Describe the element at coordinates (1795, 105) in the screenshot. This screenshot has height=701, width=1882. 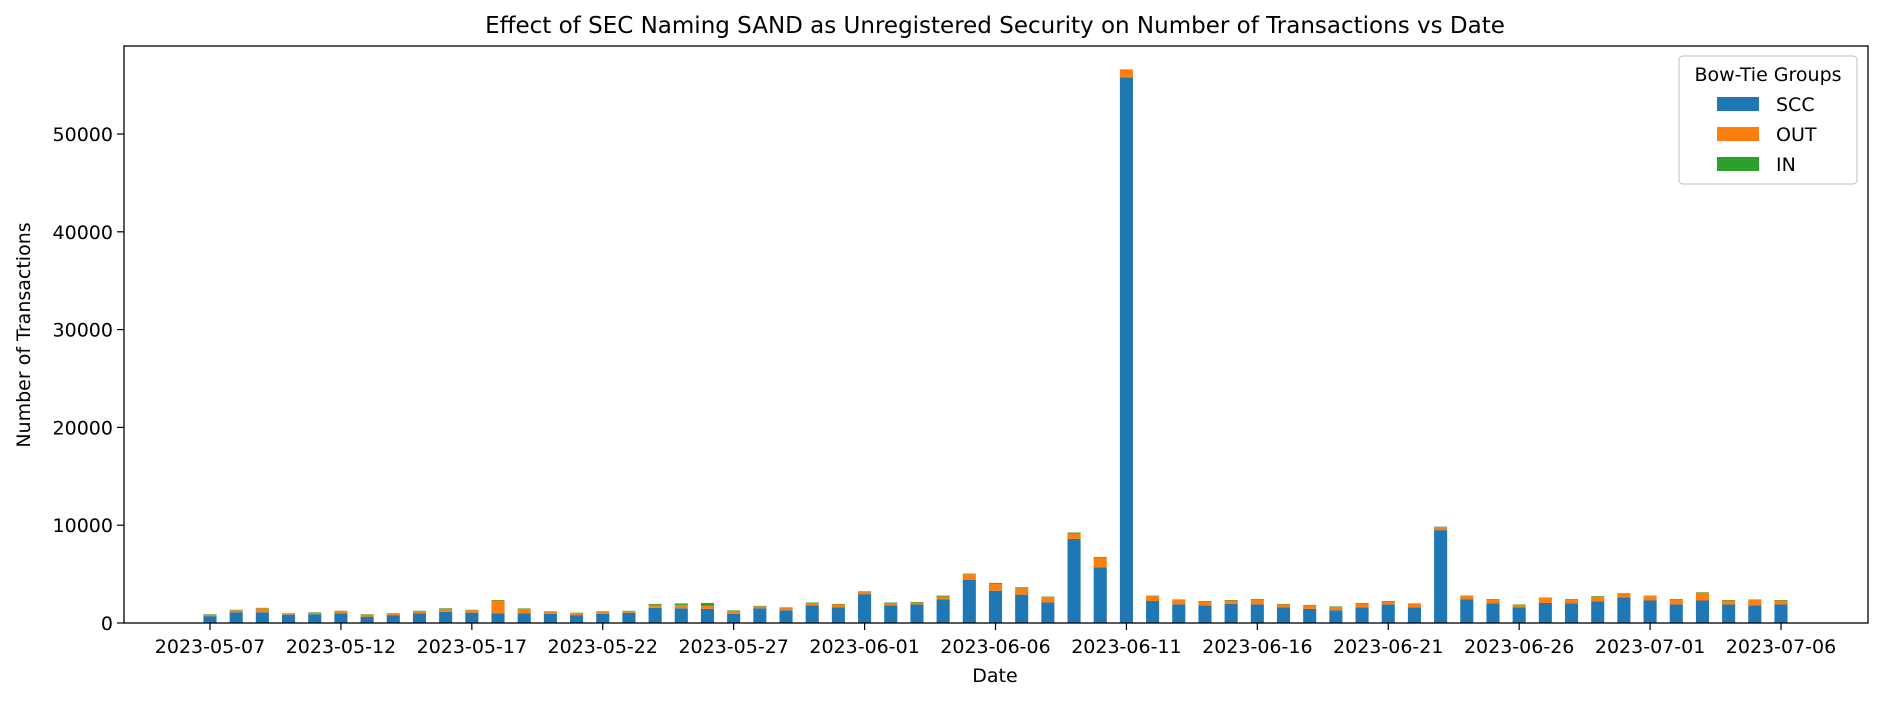
I see `legend-label-scc: SCC` at that location.